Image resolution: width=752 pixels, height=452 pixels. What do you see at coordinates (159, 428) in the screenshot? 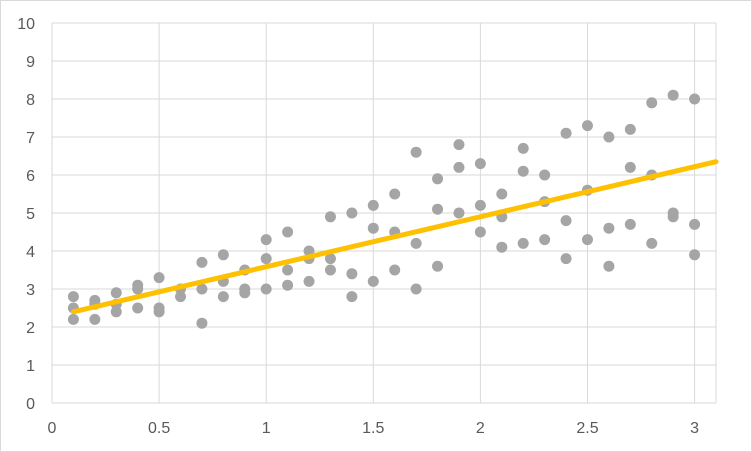
I see `x-tick-label: 0.5` at bounding box center [159, 428].